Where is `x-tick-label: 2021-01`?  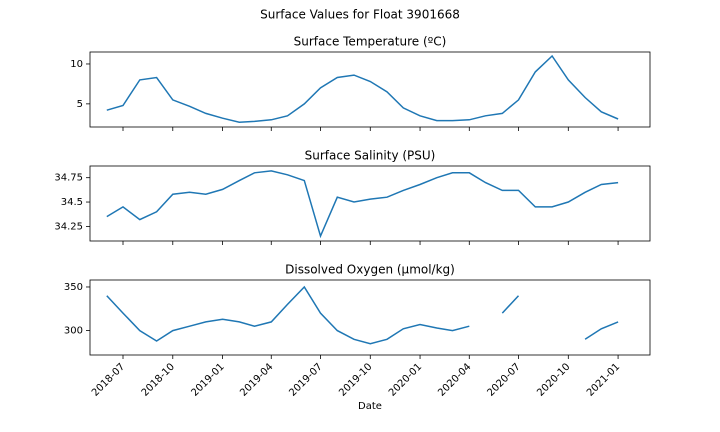
x-tick-label: 2021-01 is located at coordinates (603, 379).